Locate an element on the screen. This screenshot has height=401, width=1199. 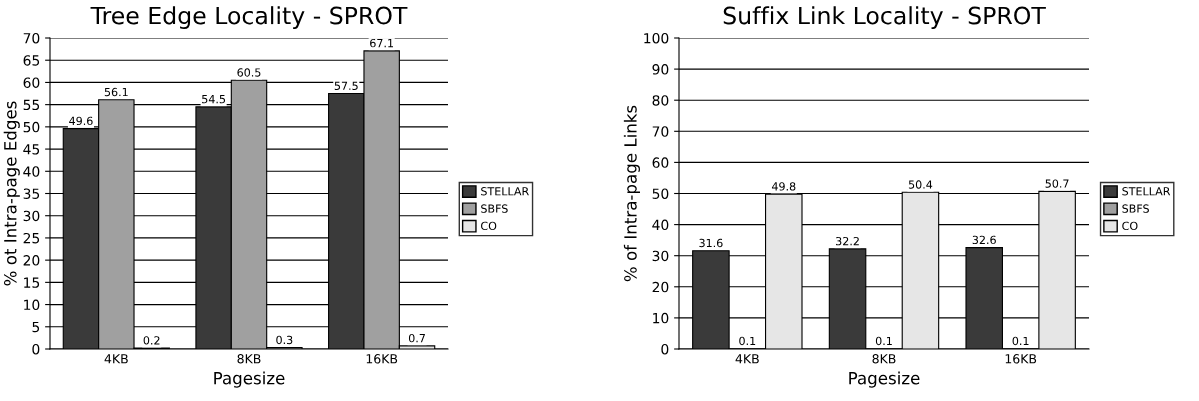
data-label: 31.6 is located at coordinates (711, 243).